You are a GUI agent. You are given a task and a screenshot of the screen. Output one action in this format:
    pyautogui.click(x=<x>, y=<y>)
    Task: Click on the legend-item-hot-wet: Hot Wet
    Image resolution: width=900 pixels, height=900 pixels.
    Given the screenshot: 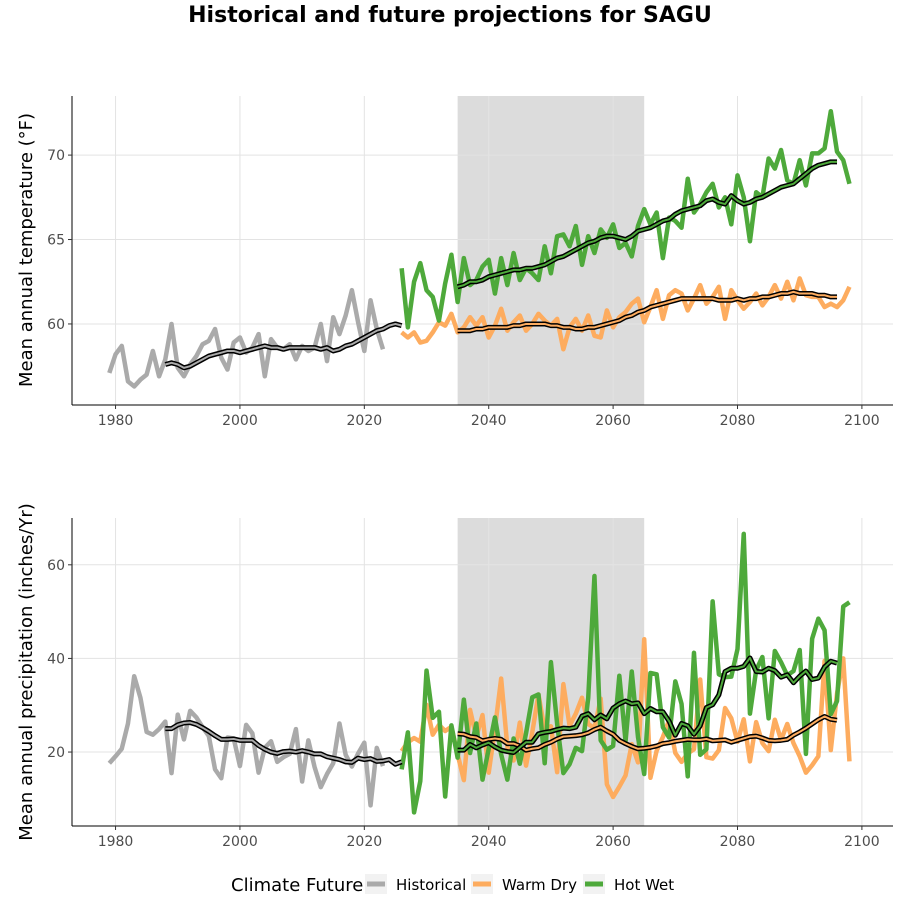 What is the action you would take?
    pyautogui.click(x=628, y=884)
    